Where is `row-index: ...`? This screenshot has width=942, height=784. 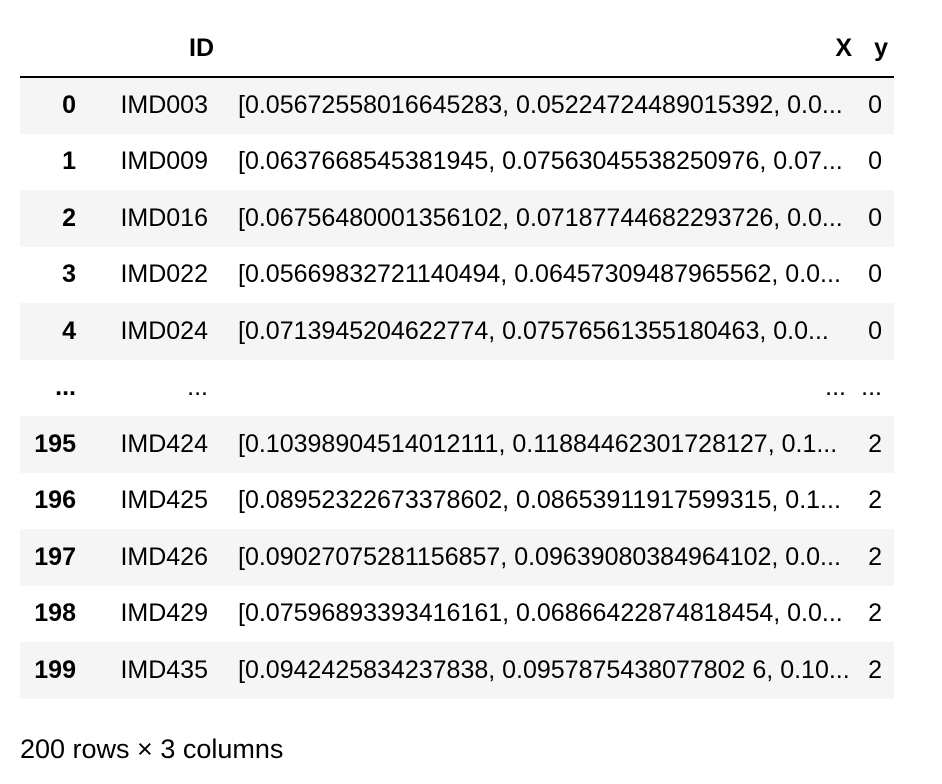
row-index: ... is located at coordinates (65, 387).